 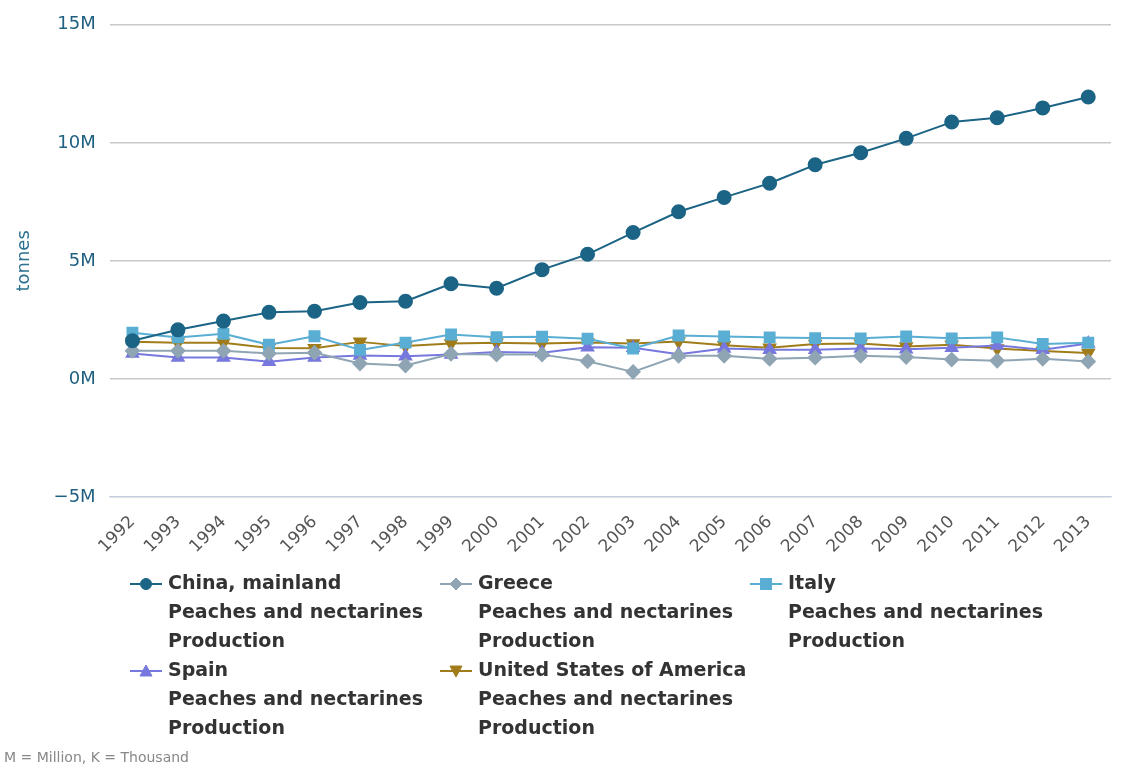 What do you see at coordinates (23, 261) in the screenshot?
I see `y-axis-title: tonnes` at bounding box center [23, 261].